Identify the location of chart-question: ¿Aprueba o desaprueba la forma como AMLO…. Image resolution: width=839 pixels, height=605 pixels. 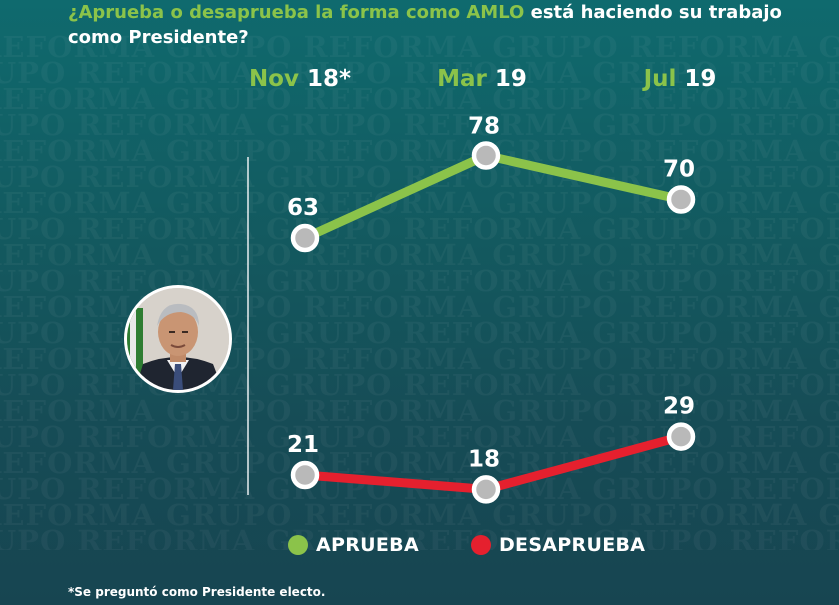
(448, 25).